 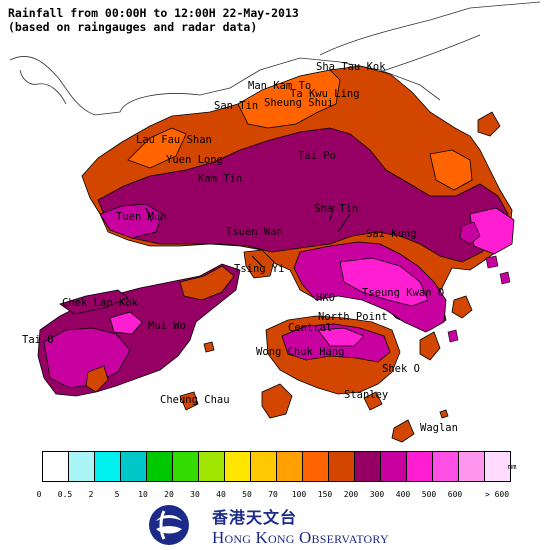 What do you see at coordinates (384, 282) in the screenshot?
I see `area-300-400-tko` at bounding box center [384, 282].